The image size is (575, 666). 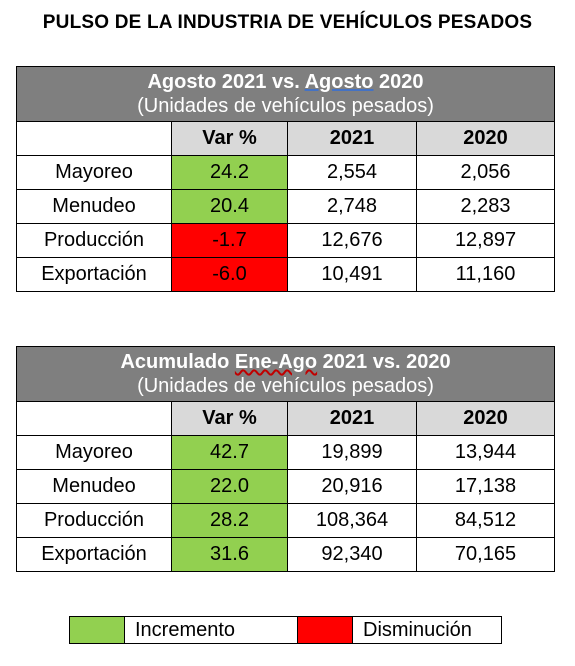 I want to click on value-2021: 19,899, so click(x=352, y=452).